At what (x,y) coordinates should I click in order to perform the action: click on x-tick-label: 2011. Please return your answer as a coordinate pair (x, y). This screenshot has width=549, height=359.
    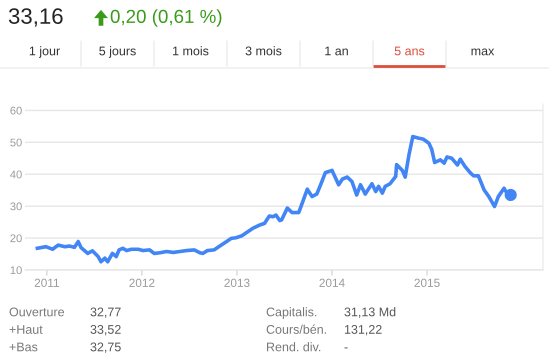
    Looking at the image, I should click on (46, 283).